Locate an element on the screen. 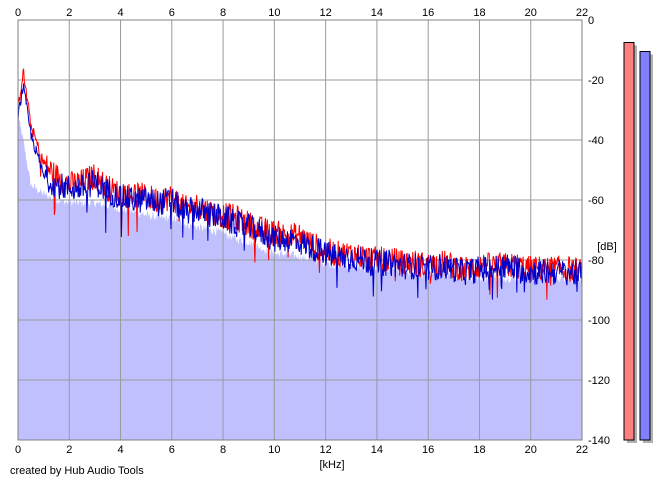 Image resolution: width=664 pixels, height=481 pixels. level-meter-layer is located at coordinates (638, 242).